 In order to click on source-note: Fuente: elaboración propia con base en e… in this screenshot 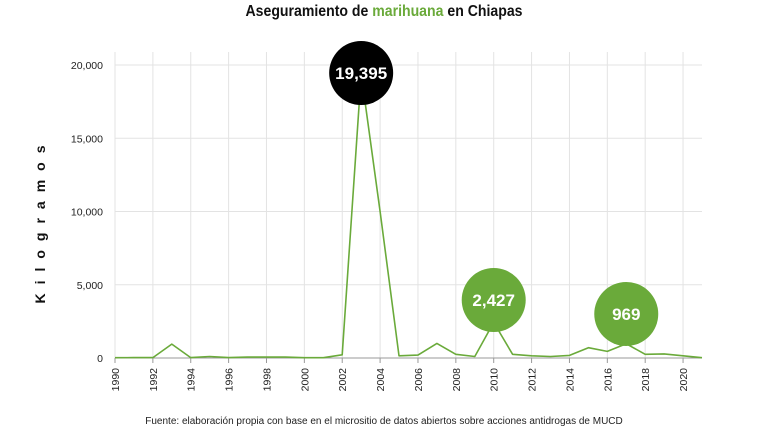, I will do `click(384, 421)`.